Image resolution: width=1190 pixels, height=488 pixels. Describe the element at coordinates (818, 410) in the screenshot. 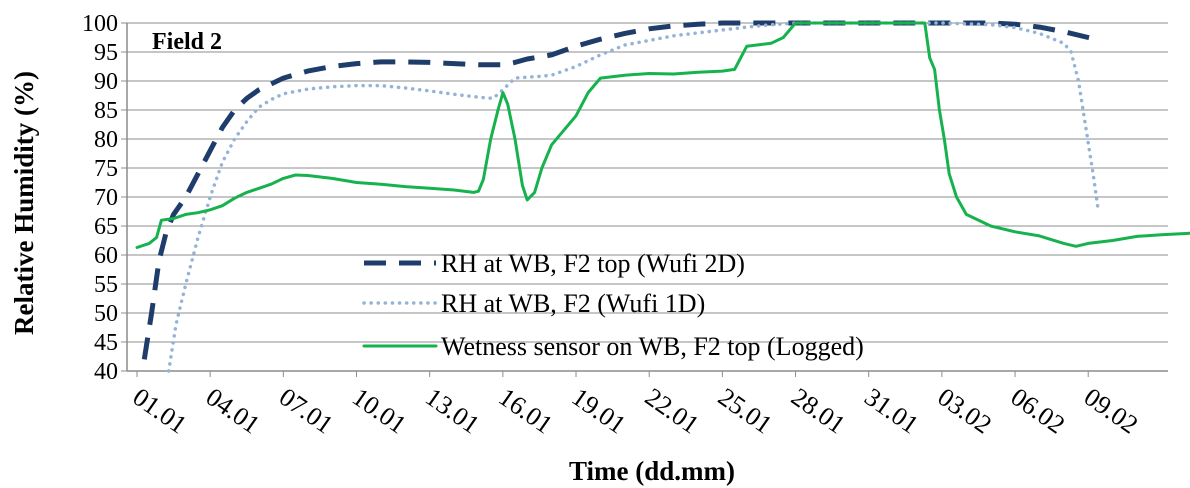

I see `x-tick-label: 28.01` at that location.